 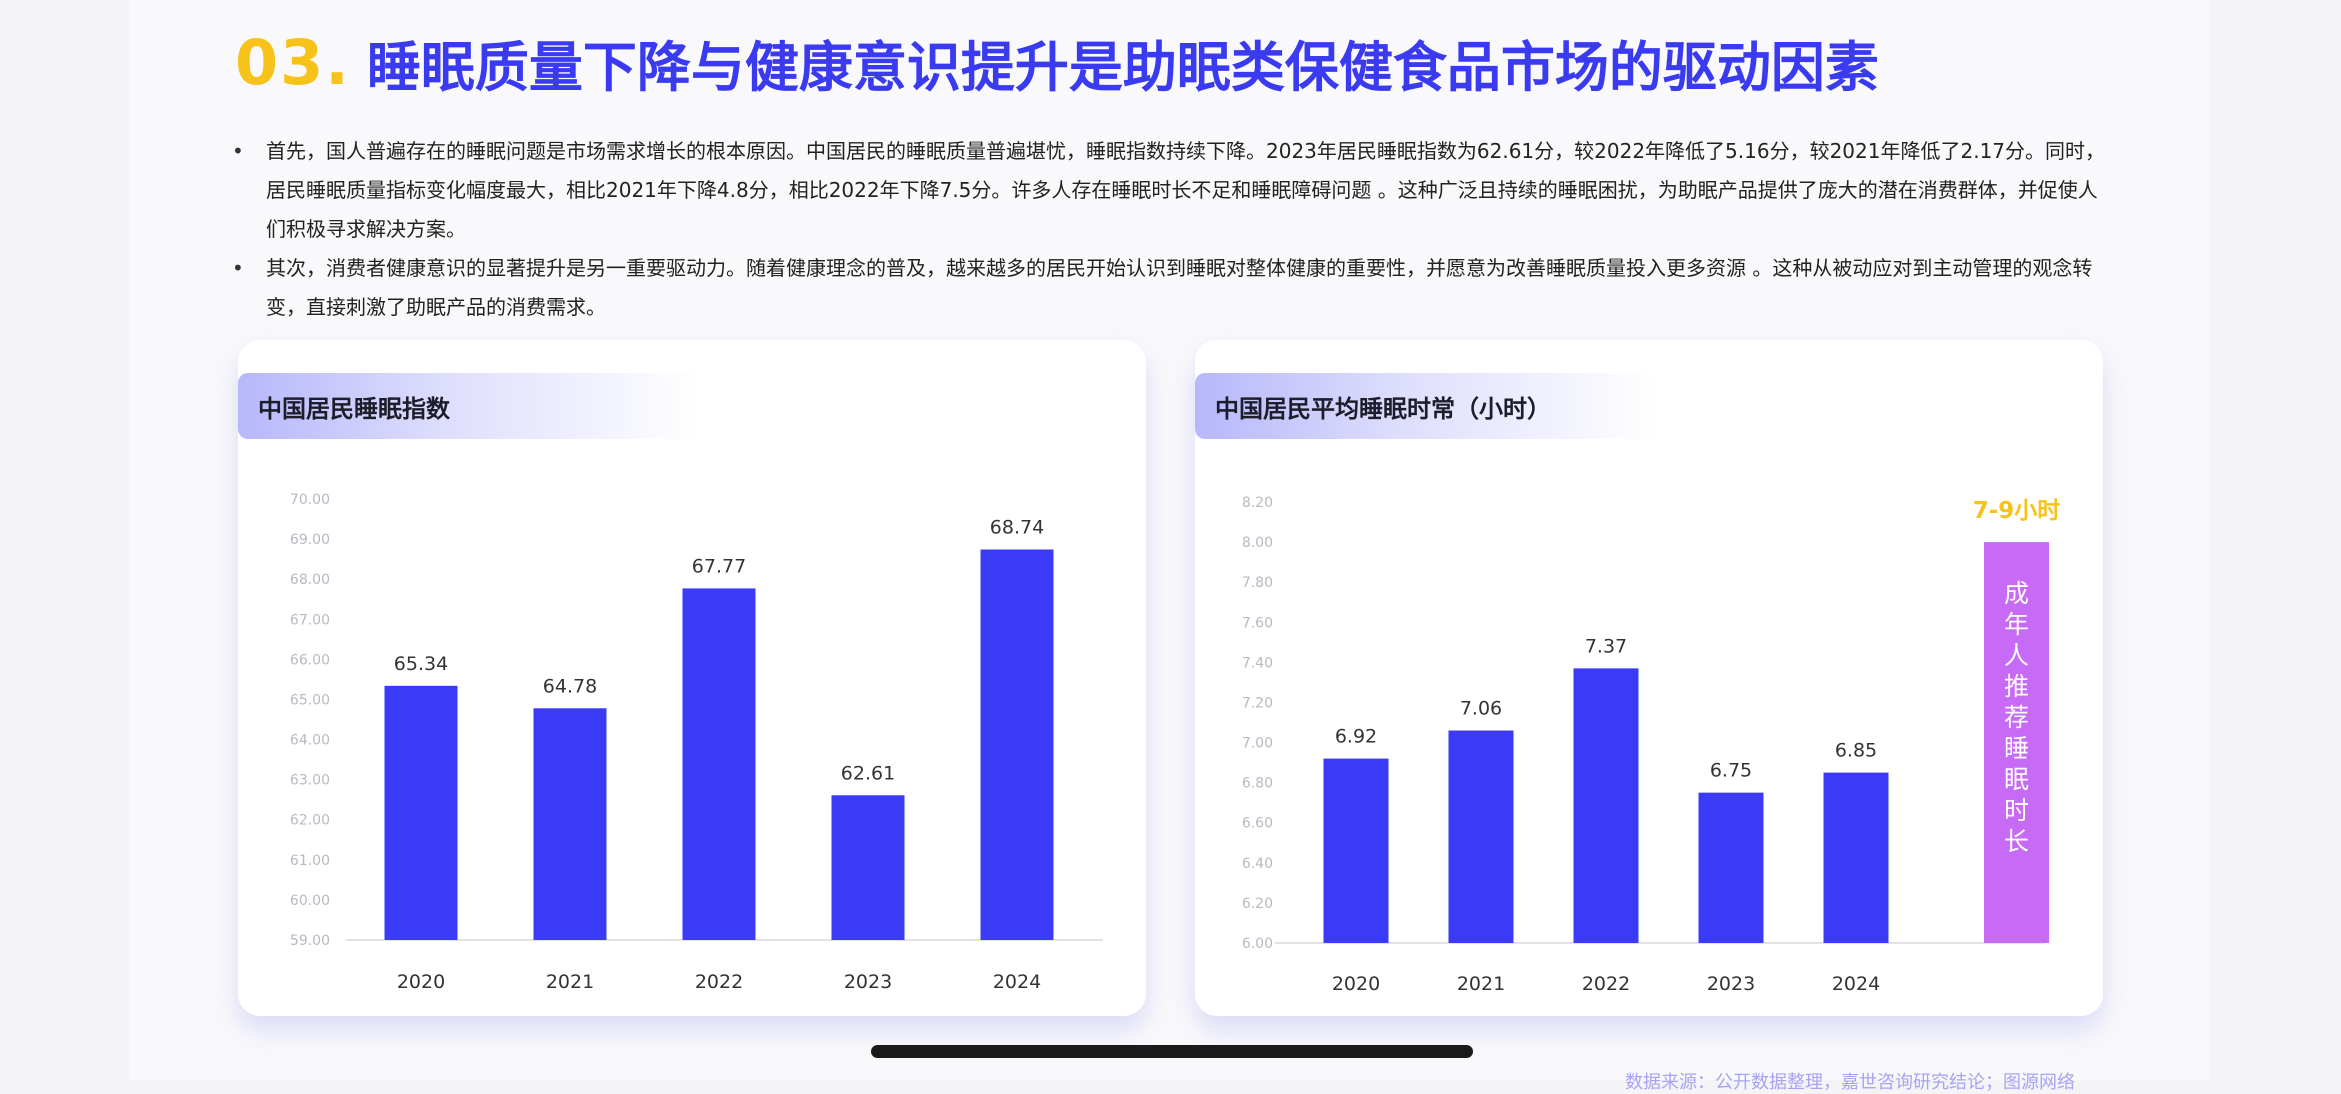 I want to click on source-note: 数据来源：公开数据整理，嘉世咨询研究结论；图源网络, so click(x=1850, y=1082).